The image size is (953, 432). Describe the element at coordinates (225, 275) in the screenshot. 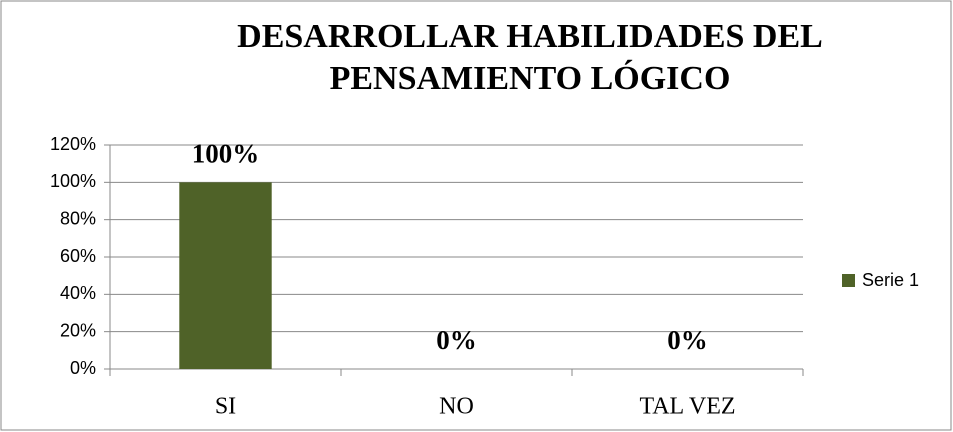

I see `bar` at that location.